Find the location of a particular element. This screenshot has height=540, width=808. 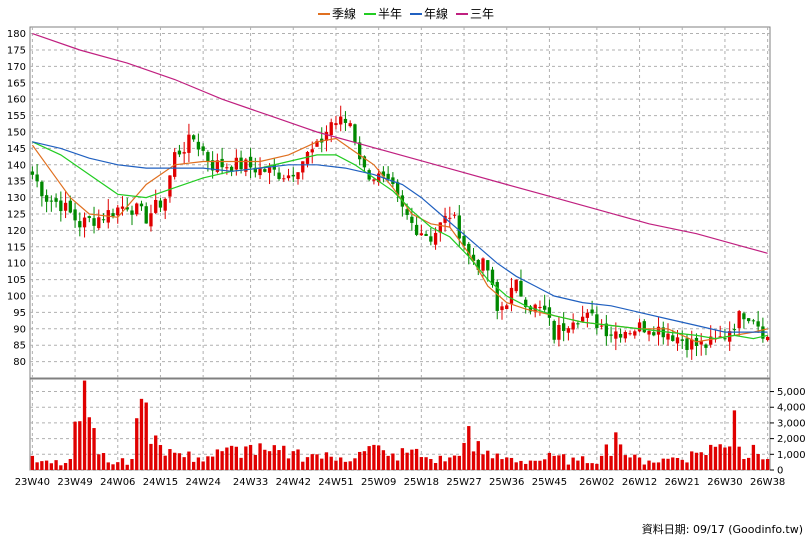

price-tick-label: 135 is located at coordinates (16, 182).